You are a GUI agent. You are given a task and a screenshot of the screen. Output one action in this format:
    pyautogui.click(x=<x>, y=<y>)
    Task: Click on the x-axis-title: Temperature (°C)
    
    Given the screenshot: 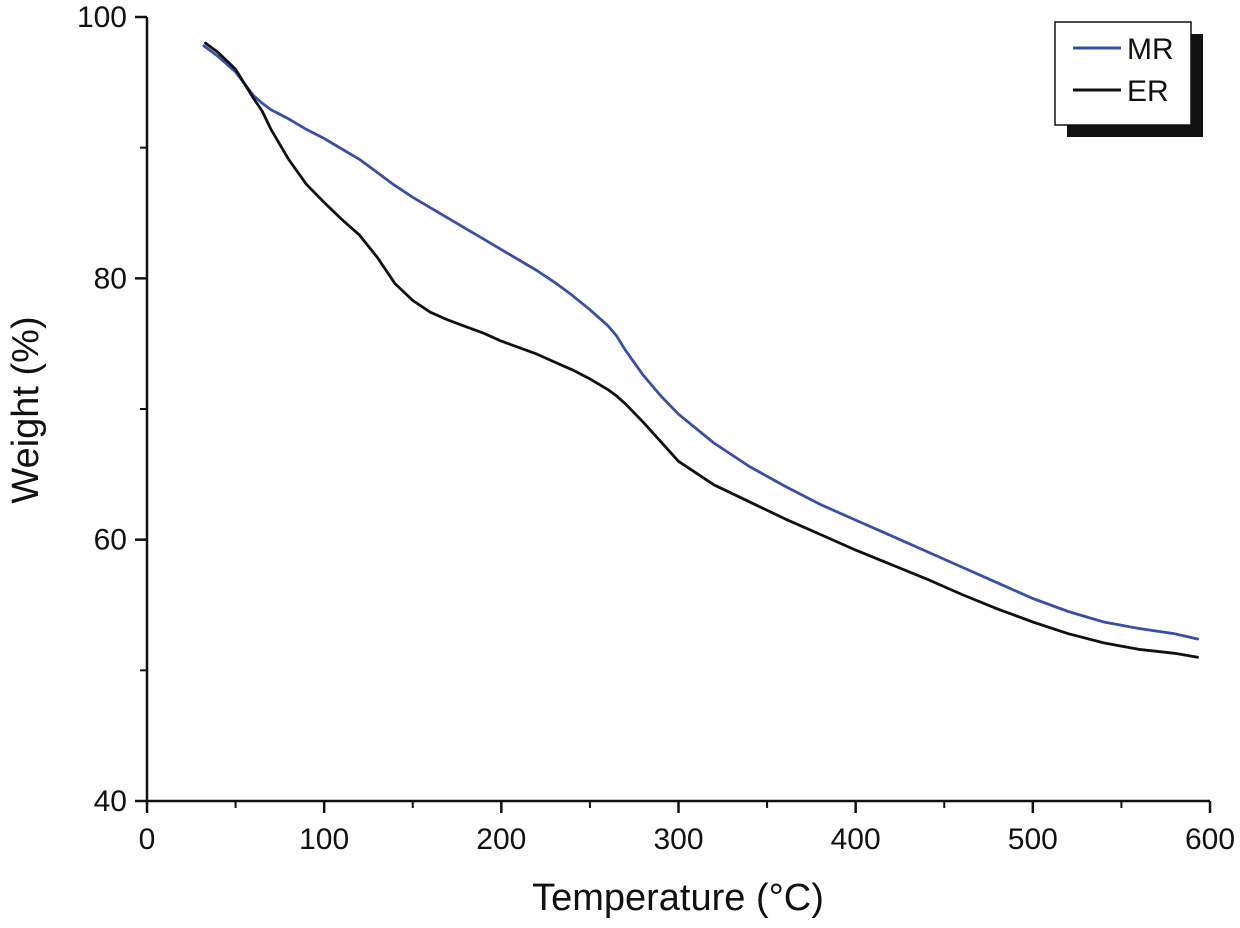 What is the action you would take?
    pyautogui.click(x=678, y=898)
    